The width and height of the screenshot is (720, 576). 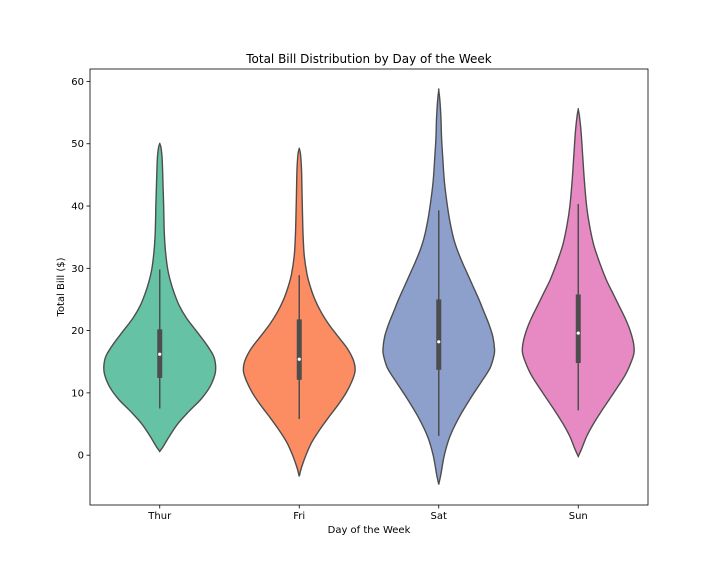 I want to click on y-tick-label: 60, so click(x=77, y=82).